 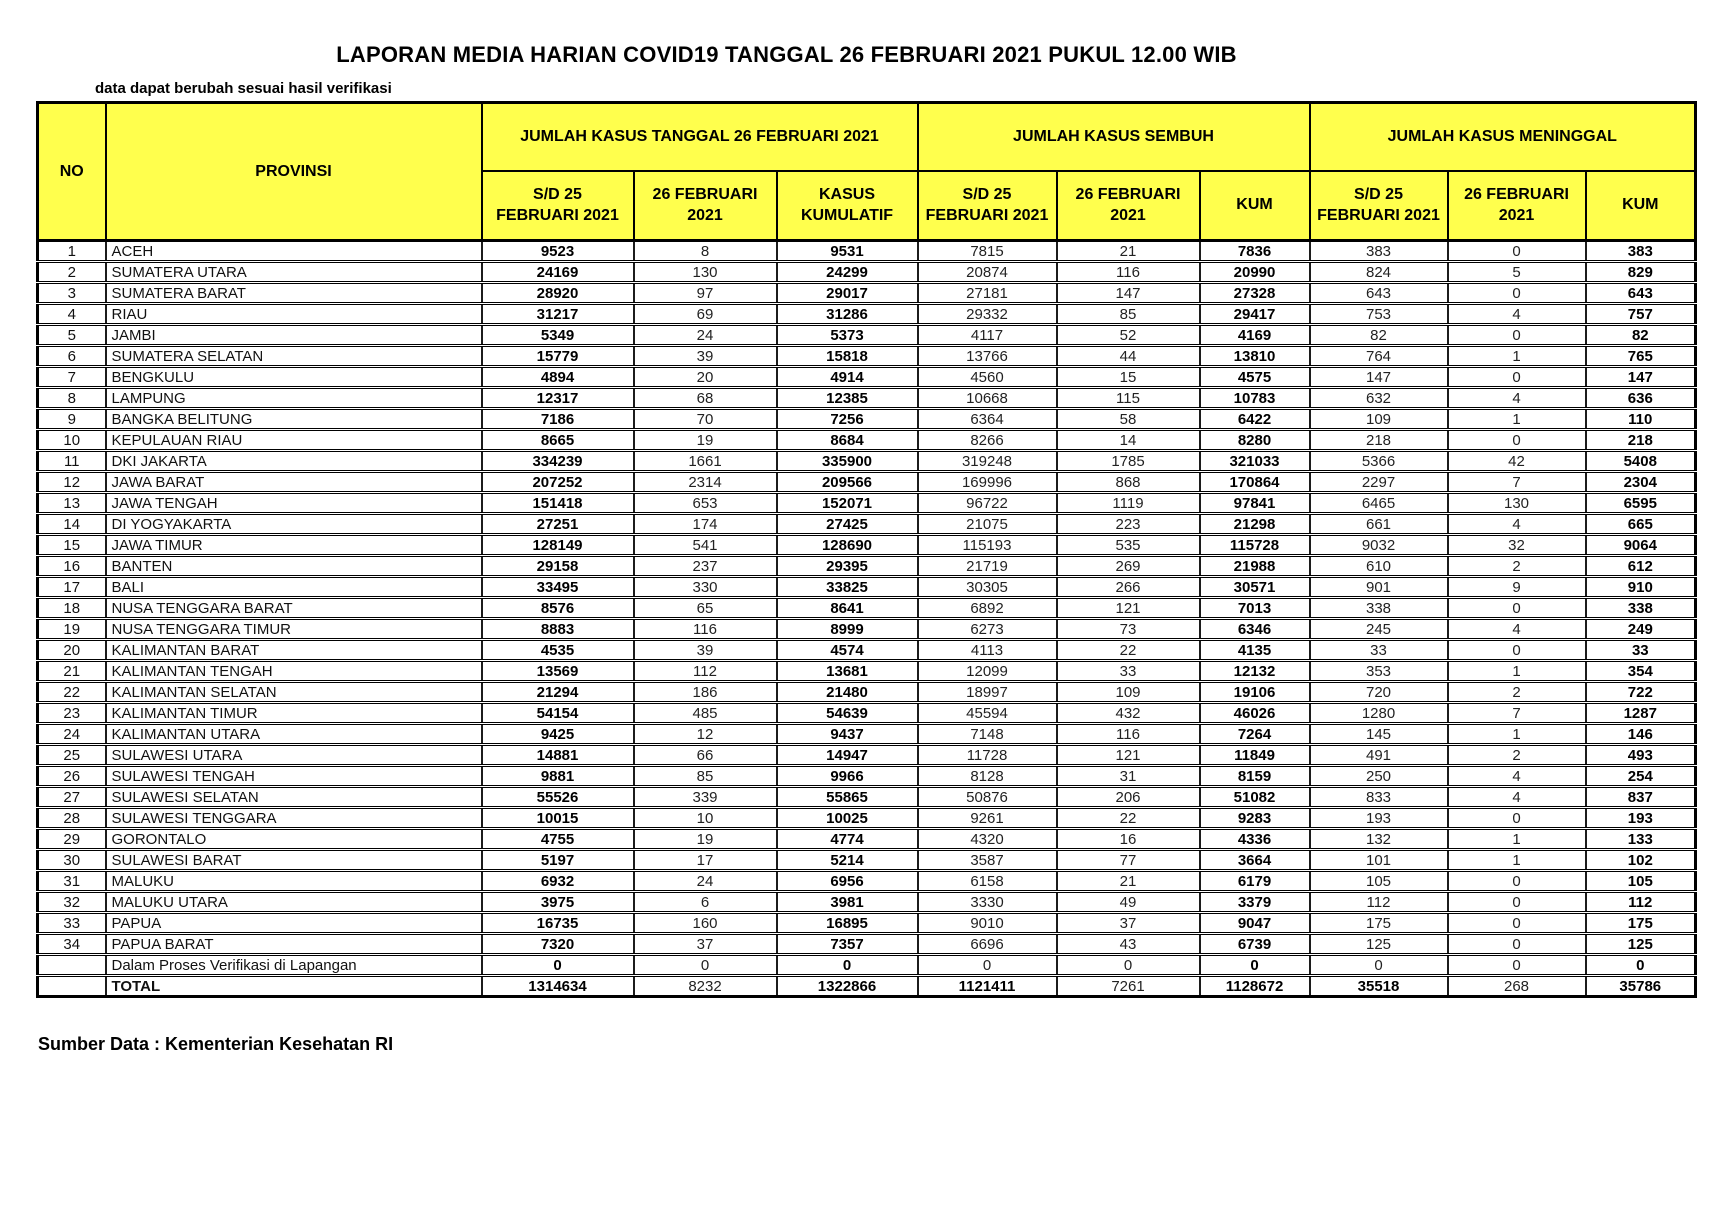 What do you see at coordinates (987, 838) in the screenshot?
I see `value-cell: 4320` at bounding box center [987, 838].